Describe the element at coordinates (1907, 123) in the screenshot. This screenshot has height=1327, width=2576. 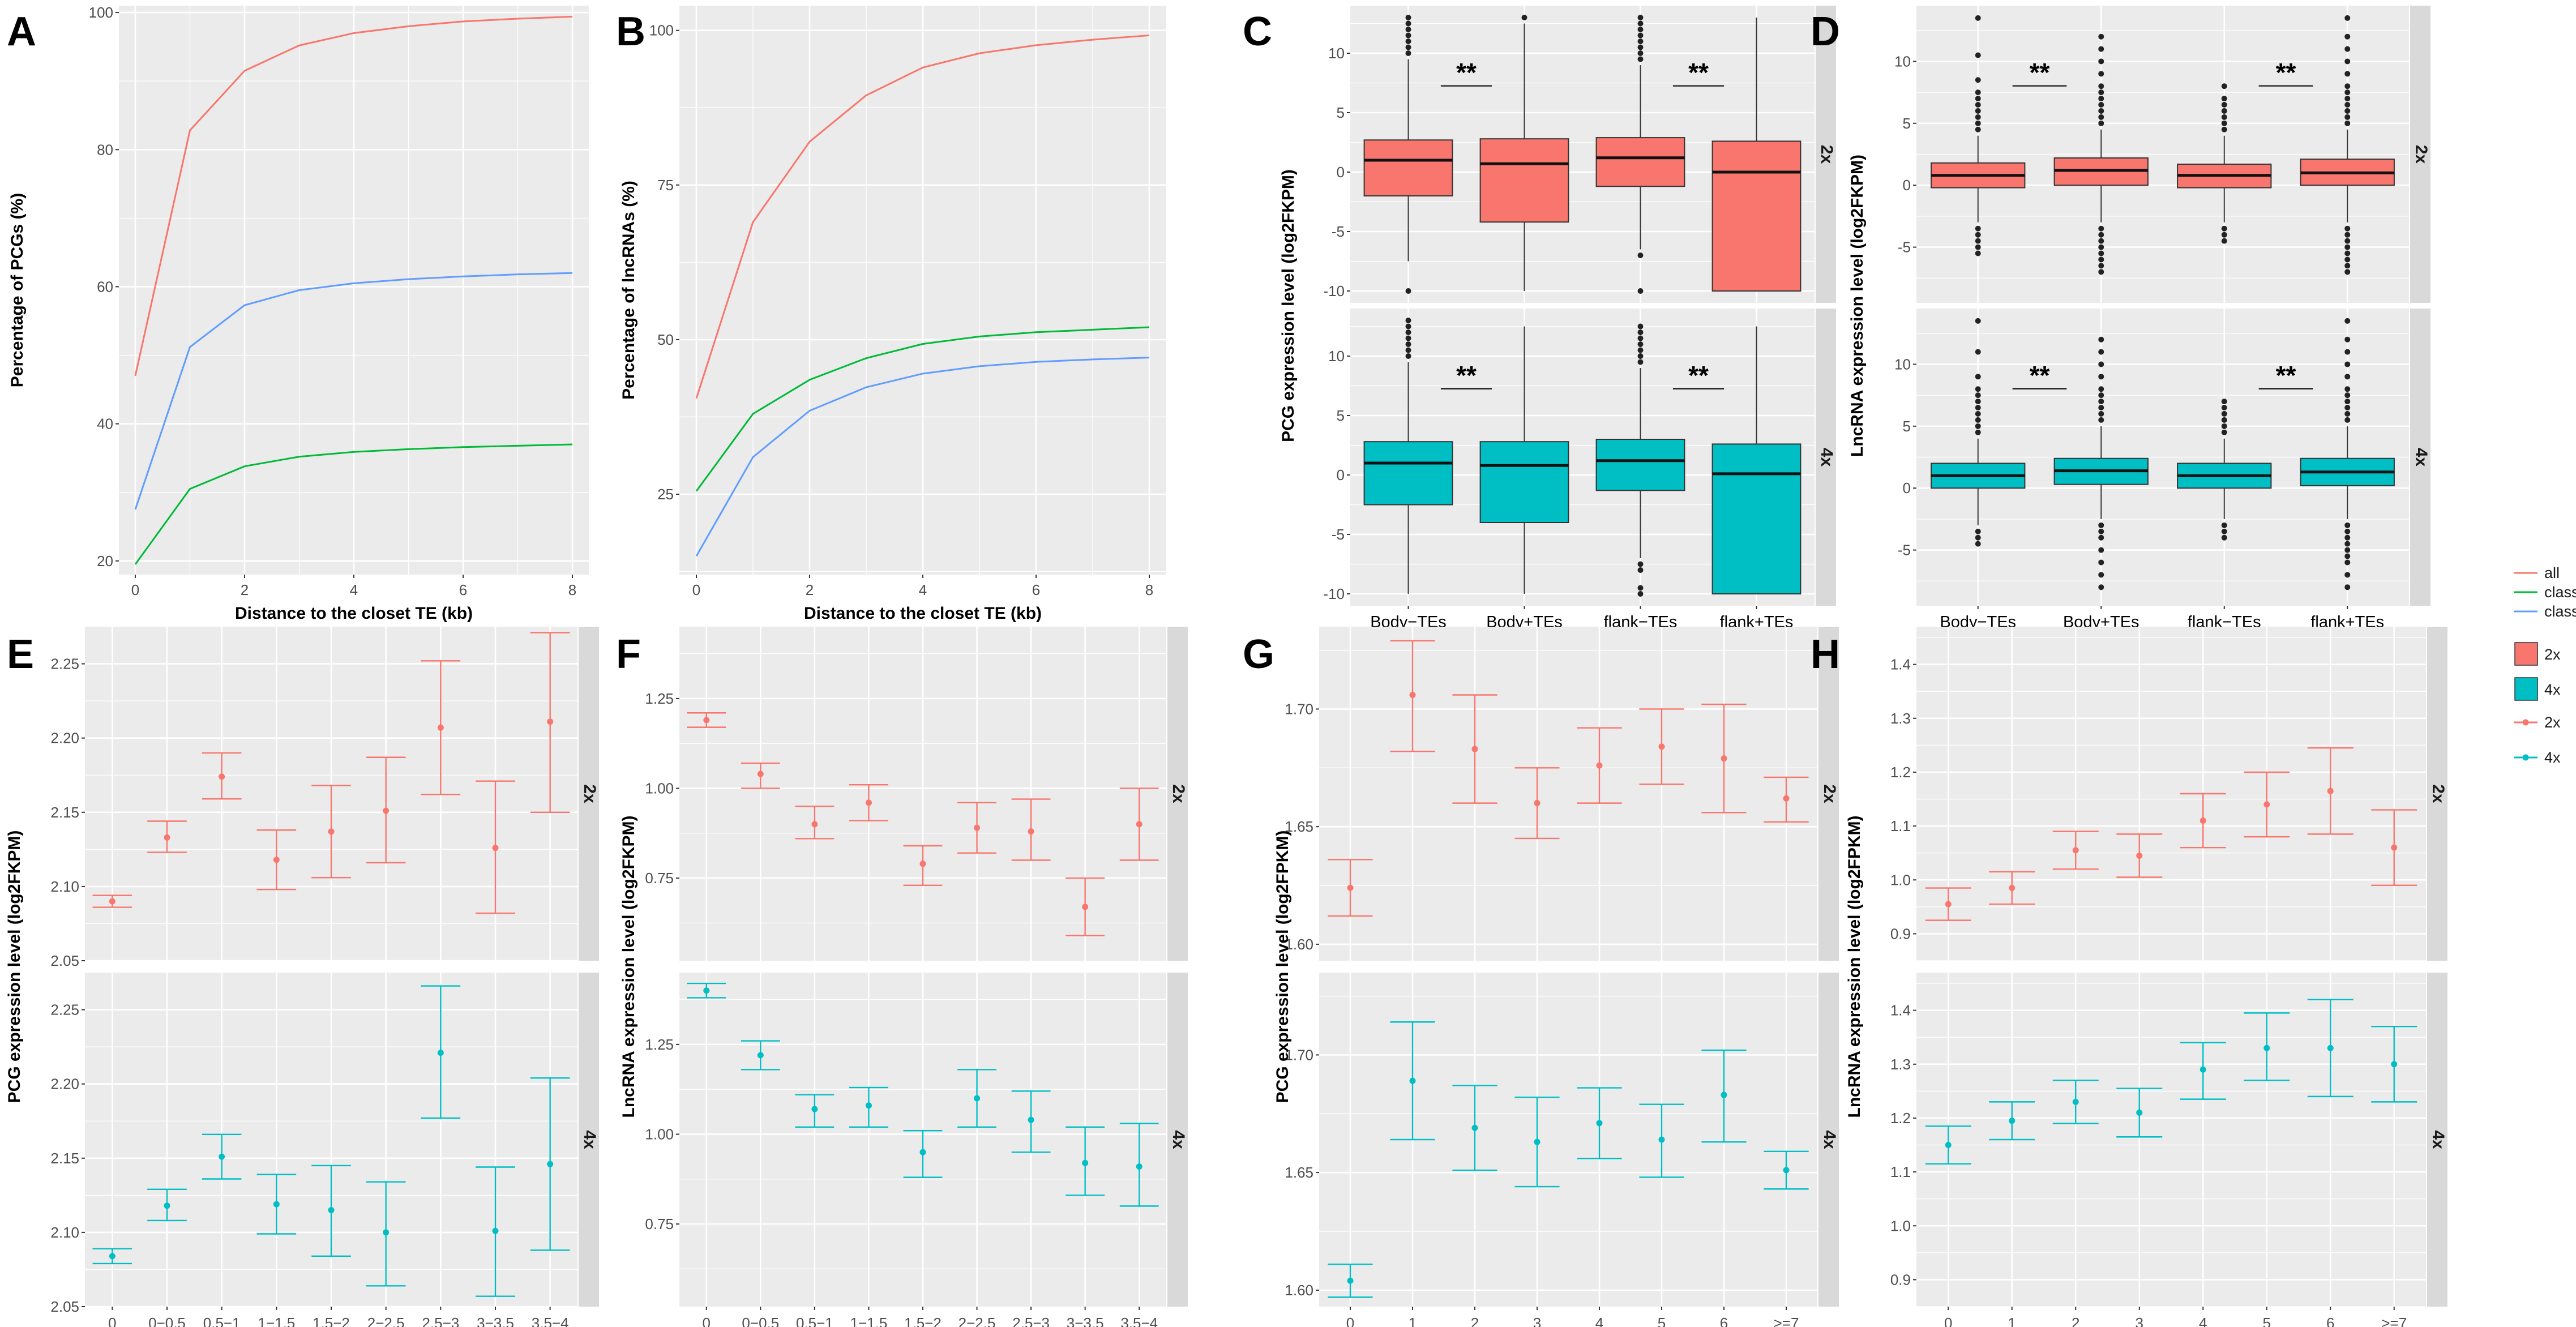
I see `y-tick-label: 5` at that location.